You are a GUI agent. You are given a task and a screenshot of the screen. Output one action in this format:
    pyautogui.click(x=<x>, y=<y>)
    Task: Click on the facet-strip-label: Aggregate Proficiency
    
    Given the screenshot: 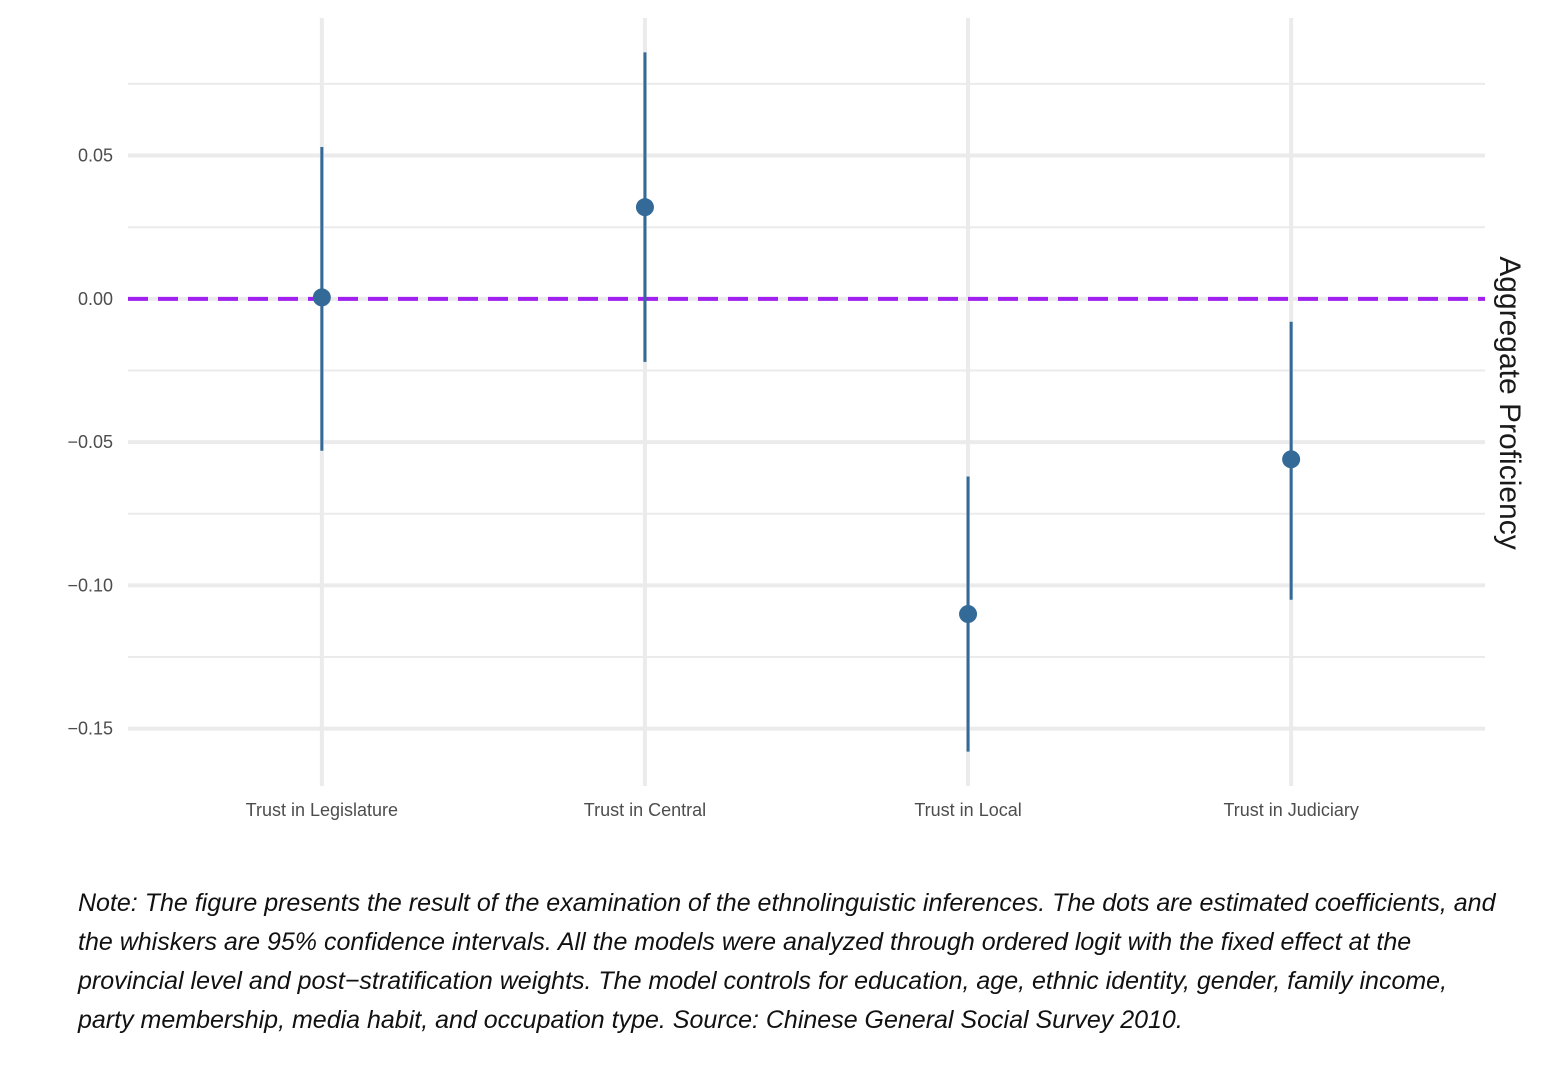 What is the action you would take?
    pyautogui.click(x=1509, y=403)
    